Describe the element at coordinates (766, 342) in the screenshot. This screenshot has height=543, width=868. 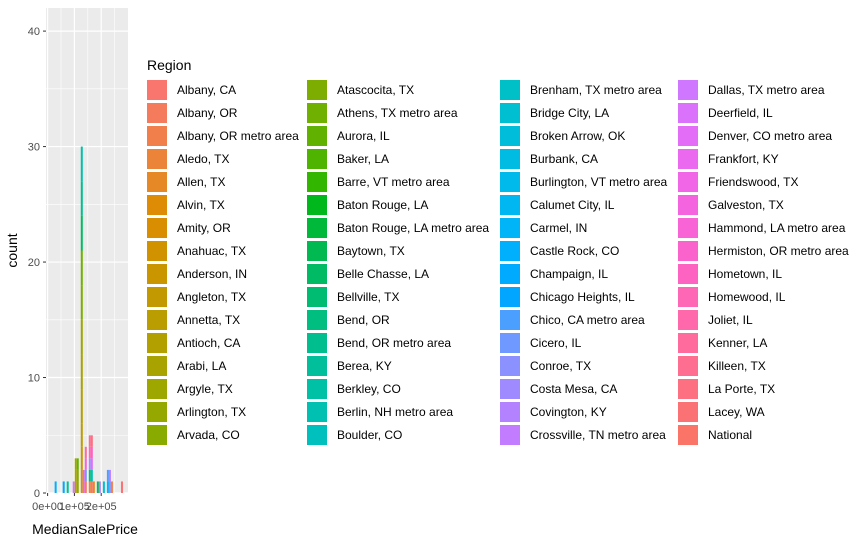
I see `legend-item: Kenner, LA` at that location.